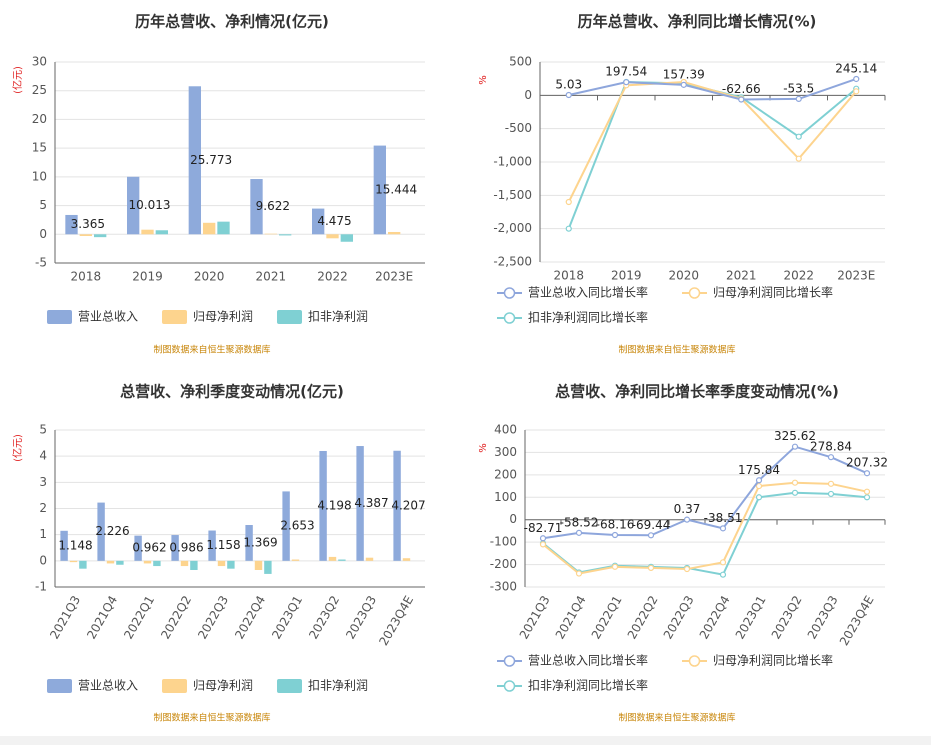  What do you see at coordinates (186, 547) in the screenshot?
I see `data-label: 0.986` at bounding box center [186, 547].